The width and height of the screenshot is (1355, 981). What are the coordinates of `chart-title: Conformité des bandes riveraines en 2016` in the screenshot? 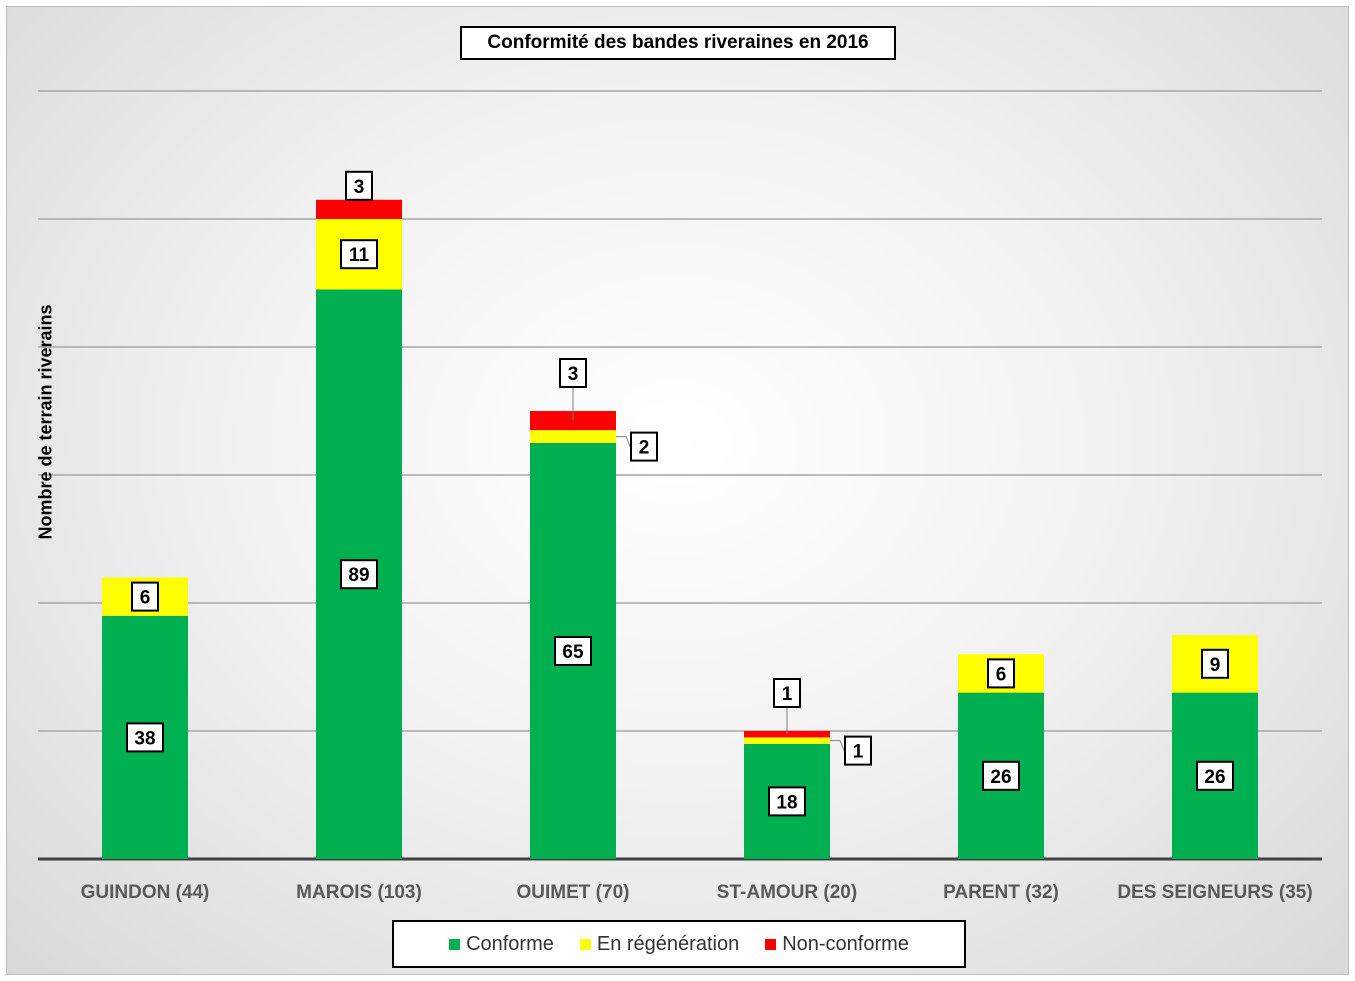 It's located at (678, 43).